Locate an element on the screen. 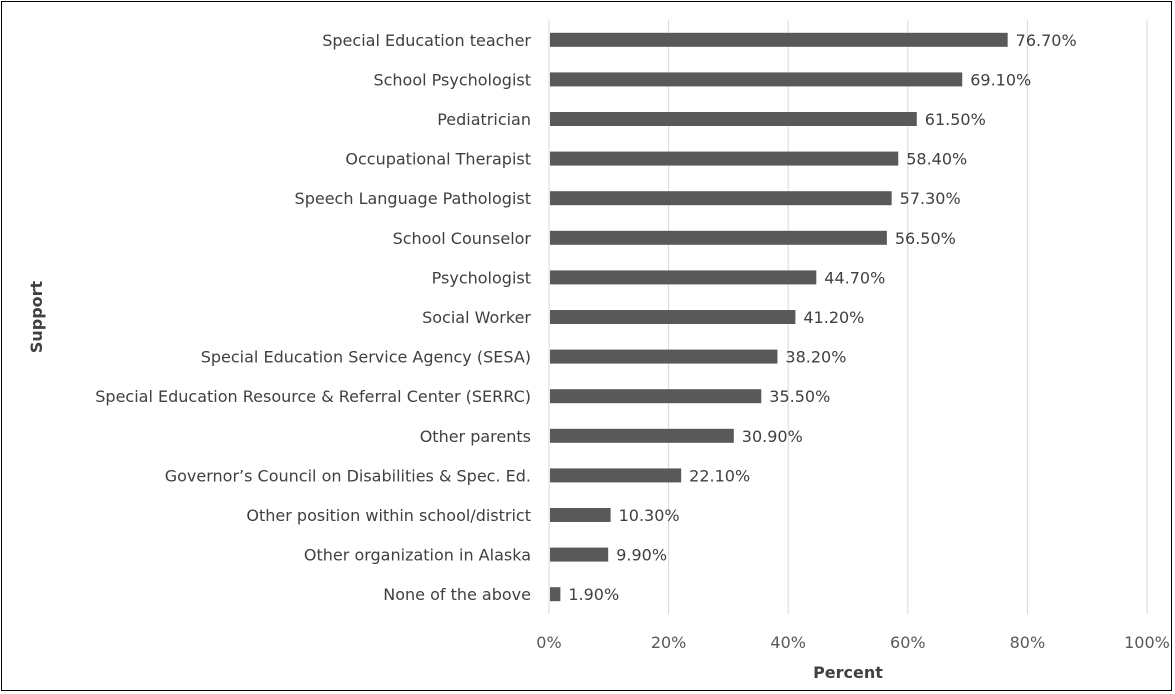 The image size is (1175, 694). x-tick-label: 60% is located at coordinates (908, 642).